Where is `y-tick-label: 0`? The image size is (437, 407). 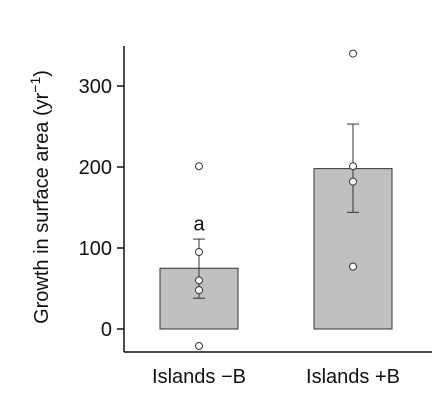
y-tick-label: 0 is located at coordinates (106, 330).